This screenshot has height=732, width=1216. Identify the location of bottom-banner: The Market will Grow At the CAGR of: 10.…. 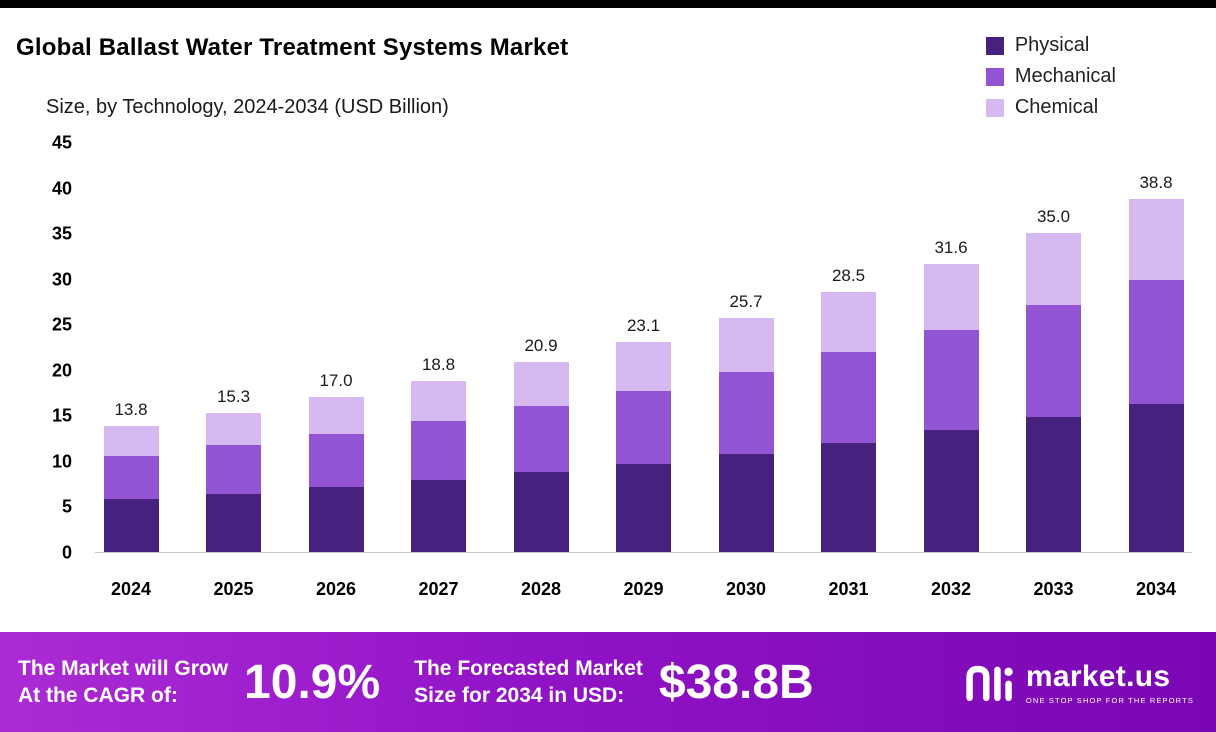
(608, 682).